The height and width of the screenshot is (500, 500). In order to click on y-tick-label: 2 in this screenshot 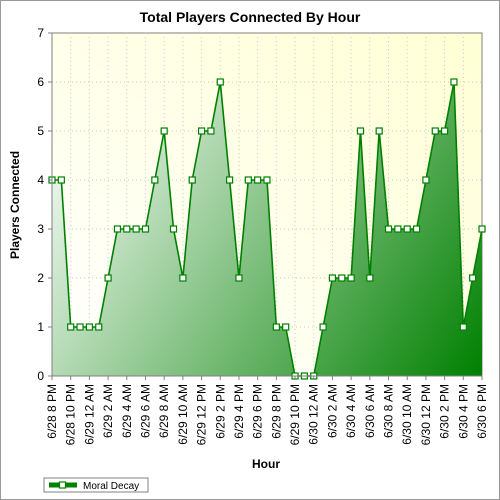, I will do `click(40, 278)`.